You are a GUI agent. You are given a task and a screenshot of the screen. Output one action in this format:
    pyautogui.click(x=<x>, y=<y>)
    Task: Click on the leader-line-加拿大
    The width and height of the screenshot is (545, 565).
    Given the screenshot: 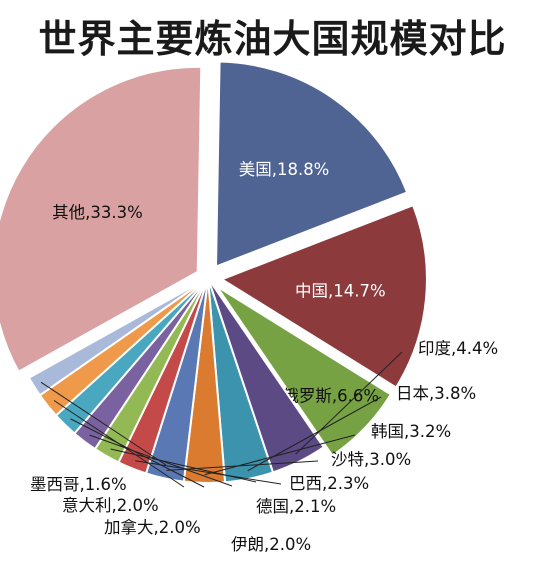 What is the action you would take?
    pyautogui.click(x=137, y=453)
    